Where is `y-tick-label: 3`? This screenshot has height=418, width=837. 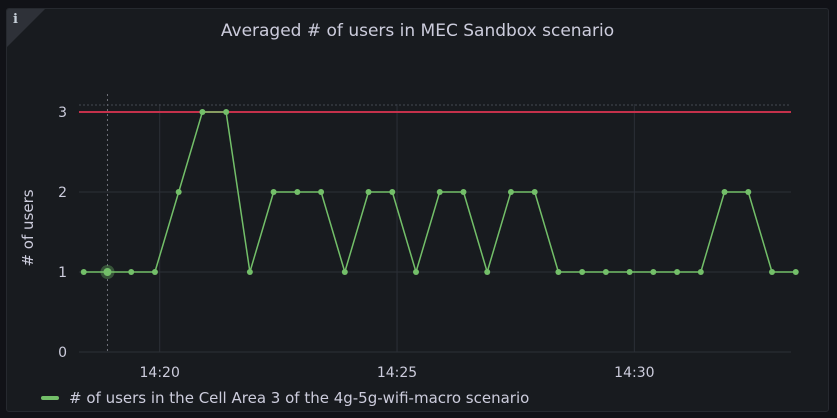 y-tick-label: 3 is located at coordinates (62, 113).